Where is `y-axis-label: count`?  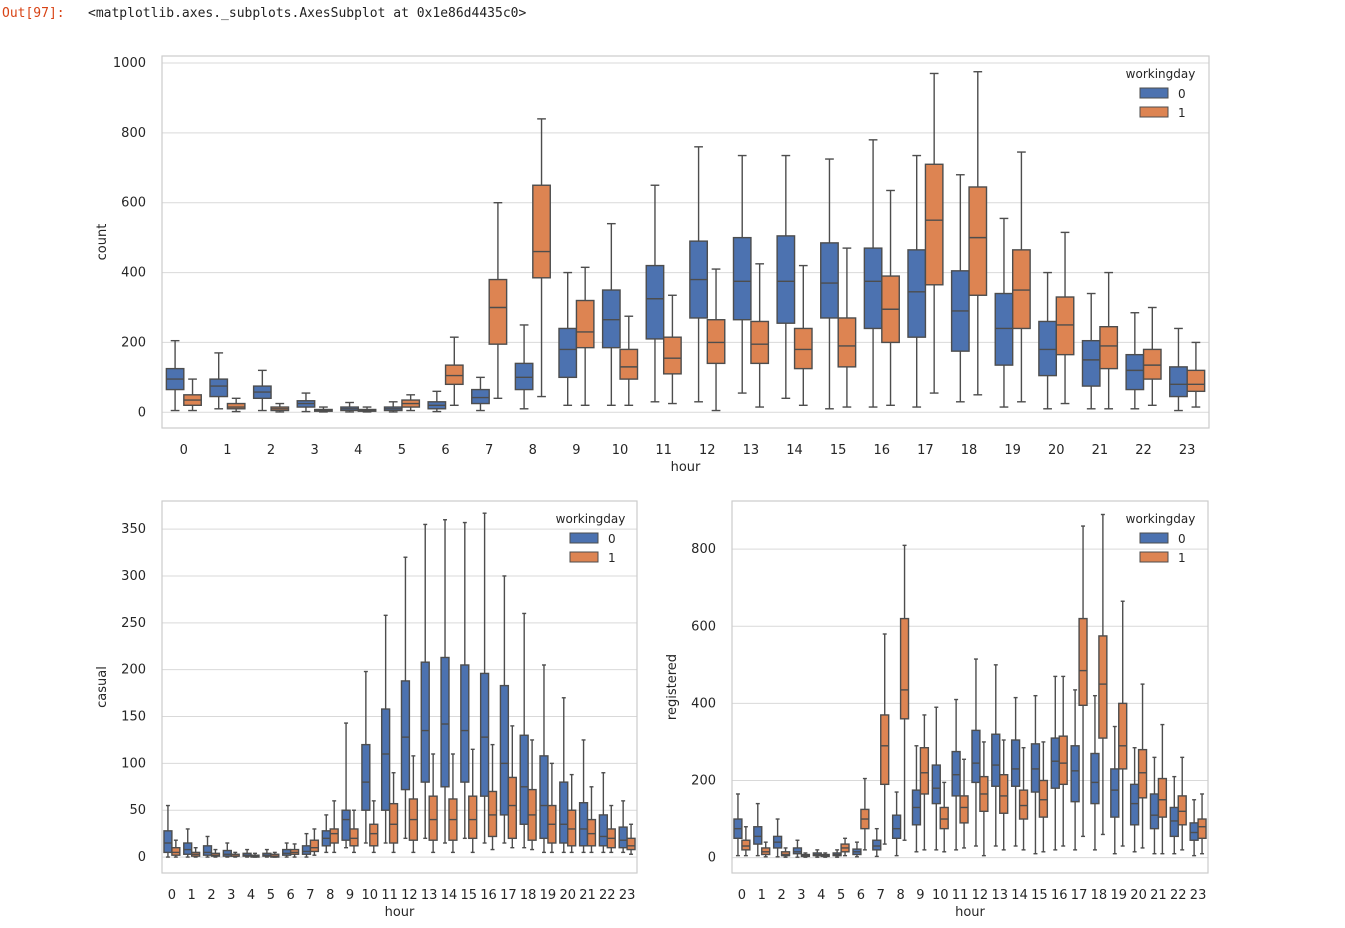 y-axis-label: count is located at coordinates (102, 242).